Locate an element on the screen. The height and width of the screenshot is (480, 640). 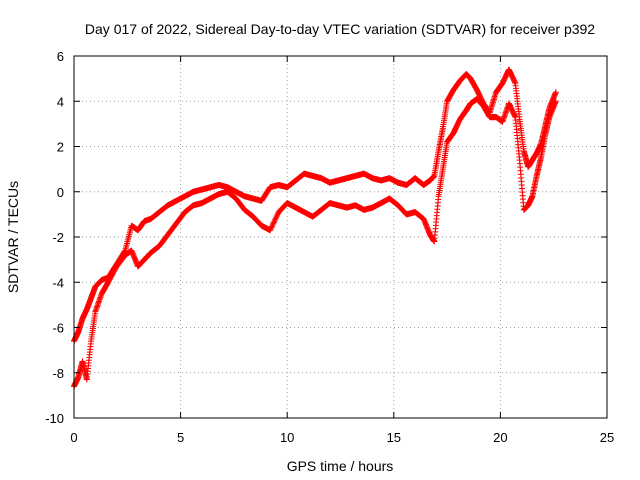
x-tick-label: 25 is located at coordinates (607, 437).